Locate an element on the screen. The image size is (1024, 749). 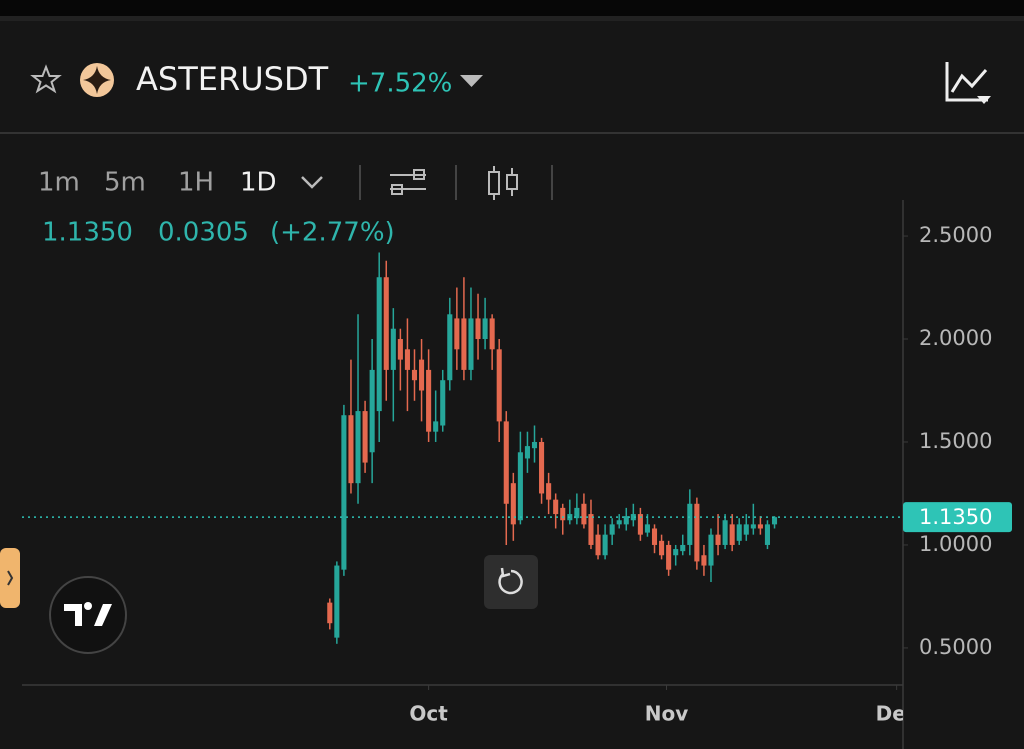
price-change: +7.52% is located at coordinates (400, 84).